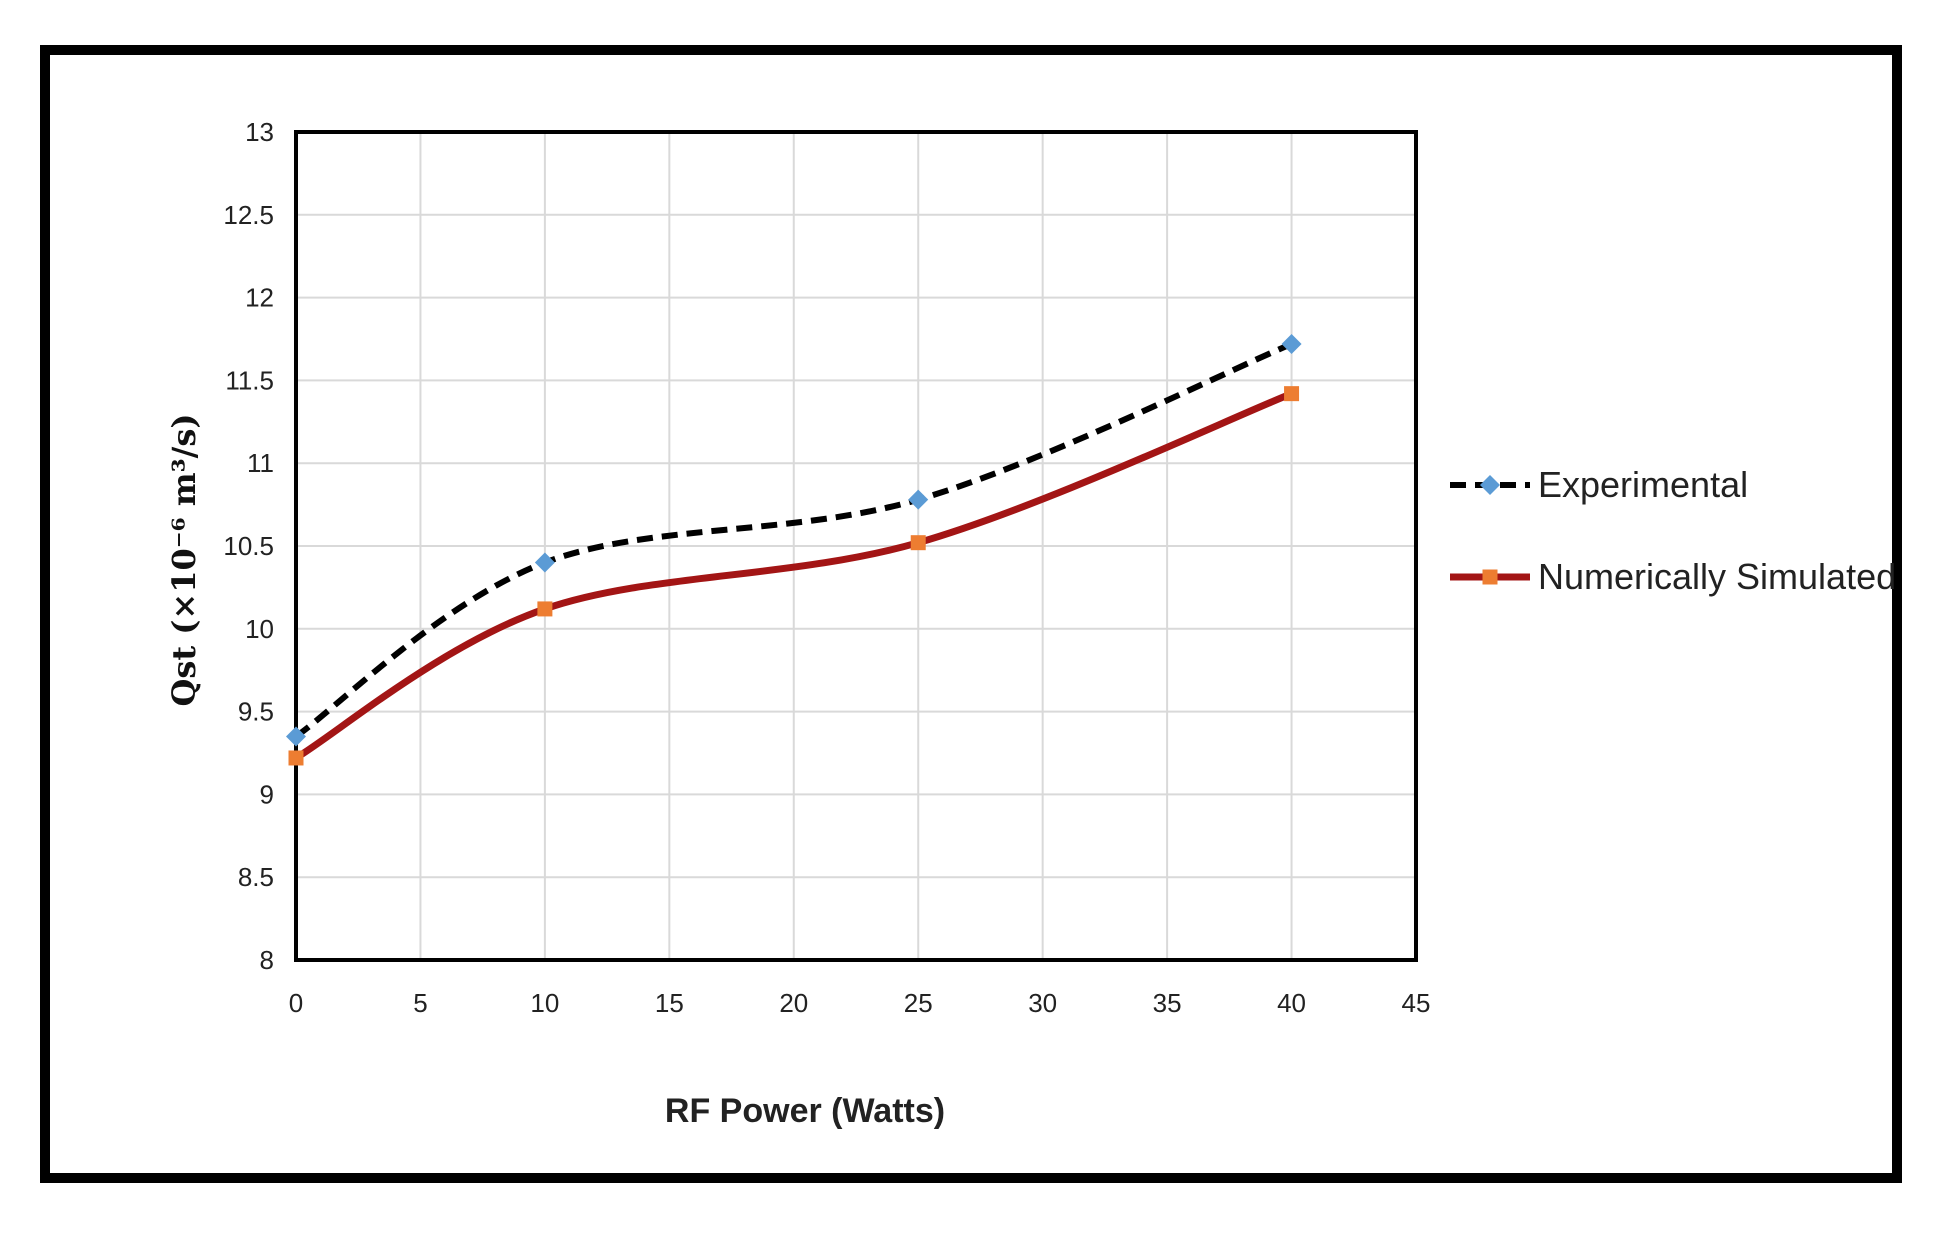 The image size is (1945, 1233). I want to click on x-tick-label: 35, so click(1167, 1003).